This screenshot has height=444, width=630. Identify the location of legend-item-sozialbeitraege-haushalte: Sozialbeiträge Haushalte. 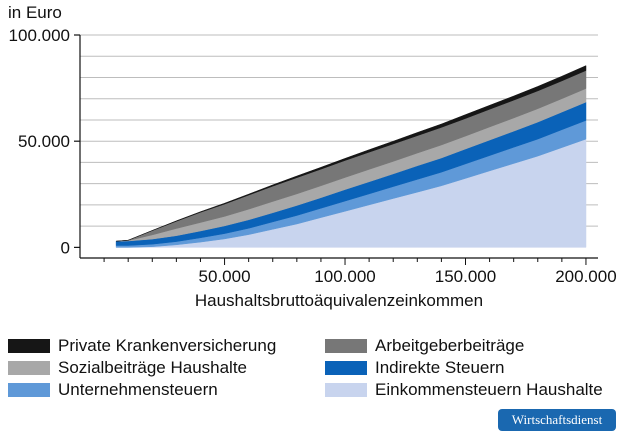
(127, 368).